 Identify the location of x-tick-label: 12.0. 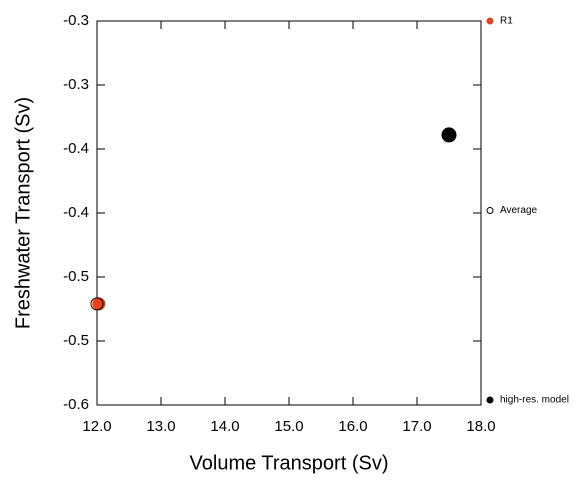
(96, 426).